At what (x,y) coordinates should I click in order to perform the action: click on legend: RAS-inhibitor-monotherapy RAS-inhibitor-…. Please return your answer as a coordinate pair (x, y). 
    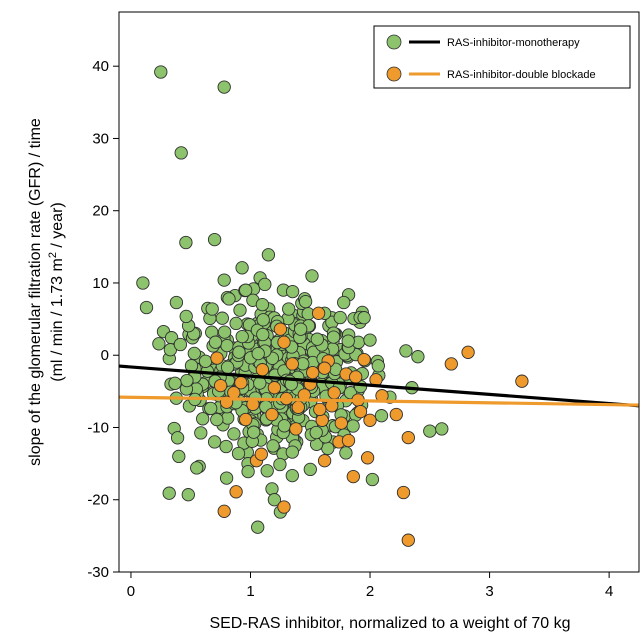
    Looking at the image, I should click on (502, 57).